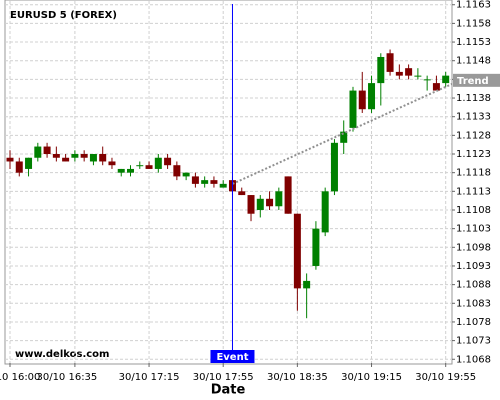 The width and height of the screenshot is (500, 400). I want to click on x-tick-label: 30/10 19:15, so click(371, 377).